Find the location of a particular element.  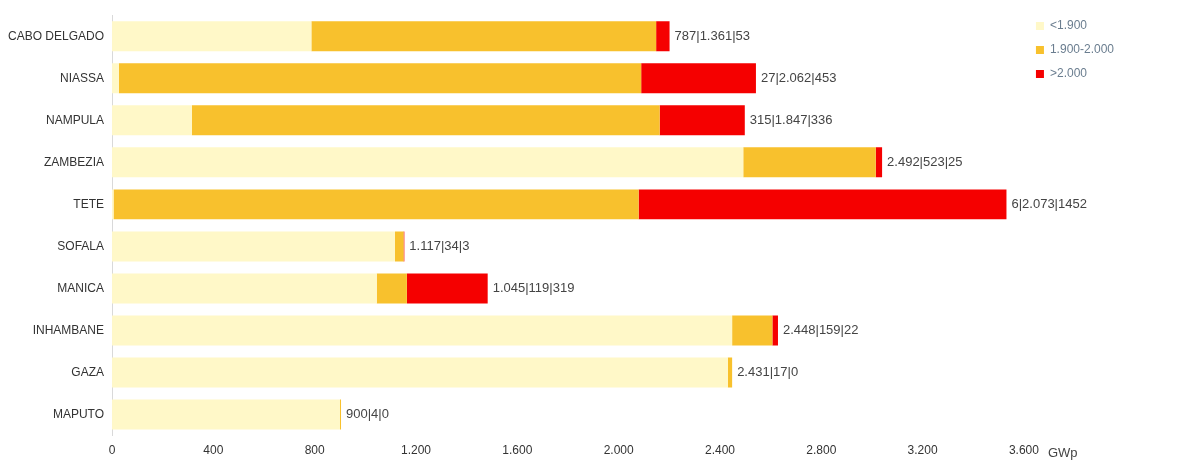

y-tick-label: NAMPULA is located at coordinates (75, 119).